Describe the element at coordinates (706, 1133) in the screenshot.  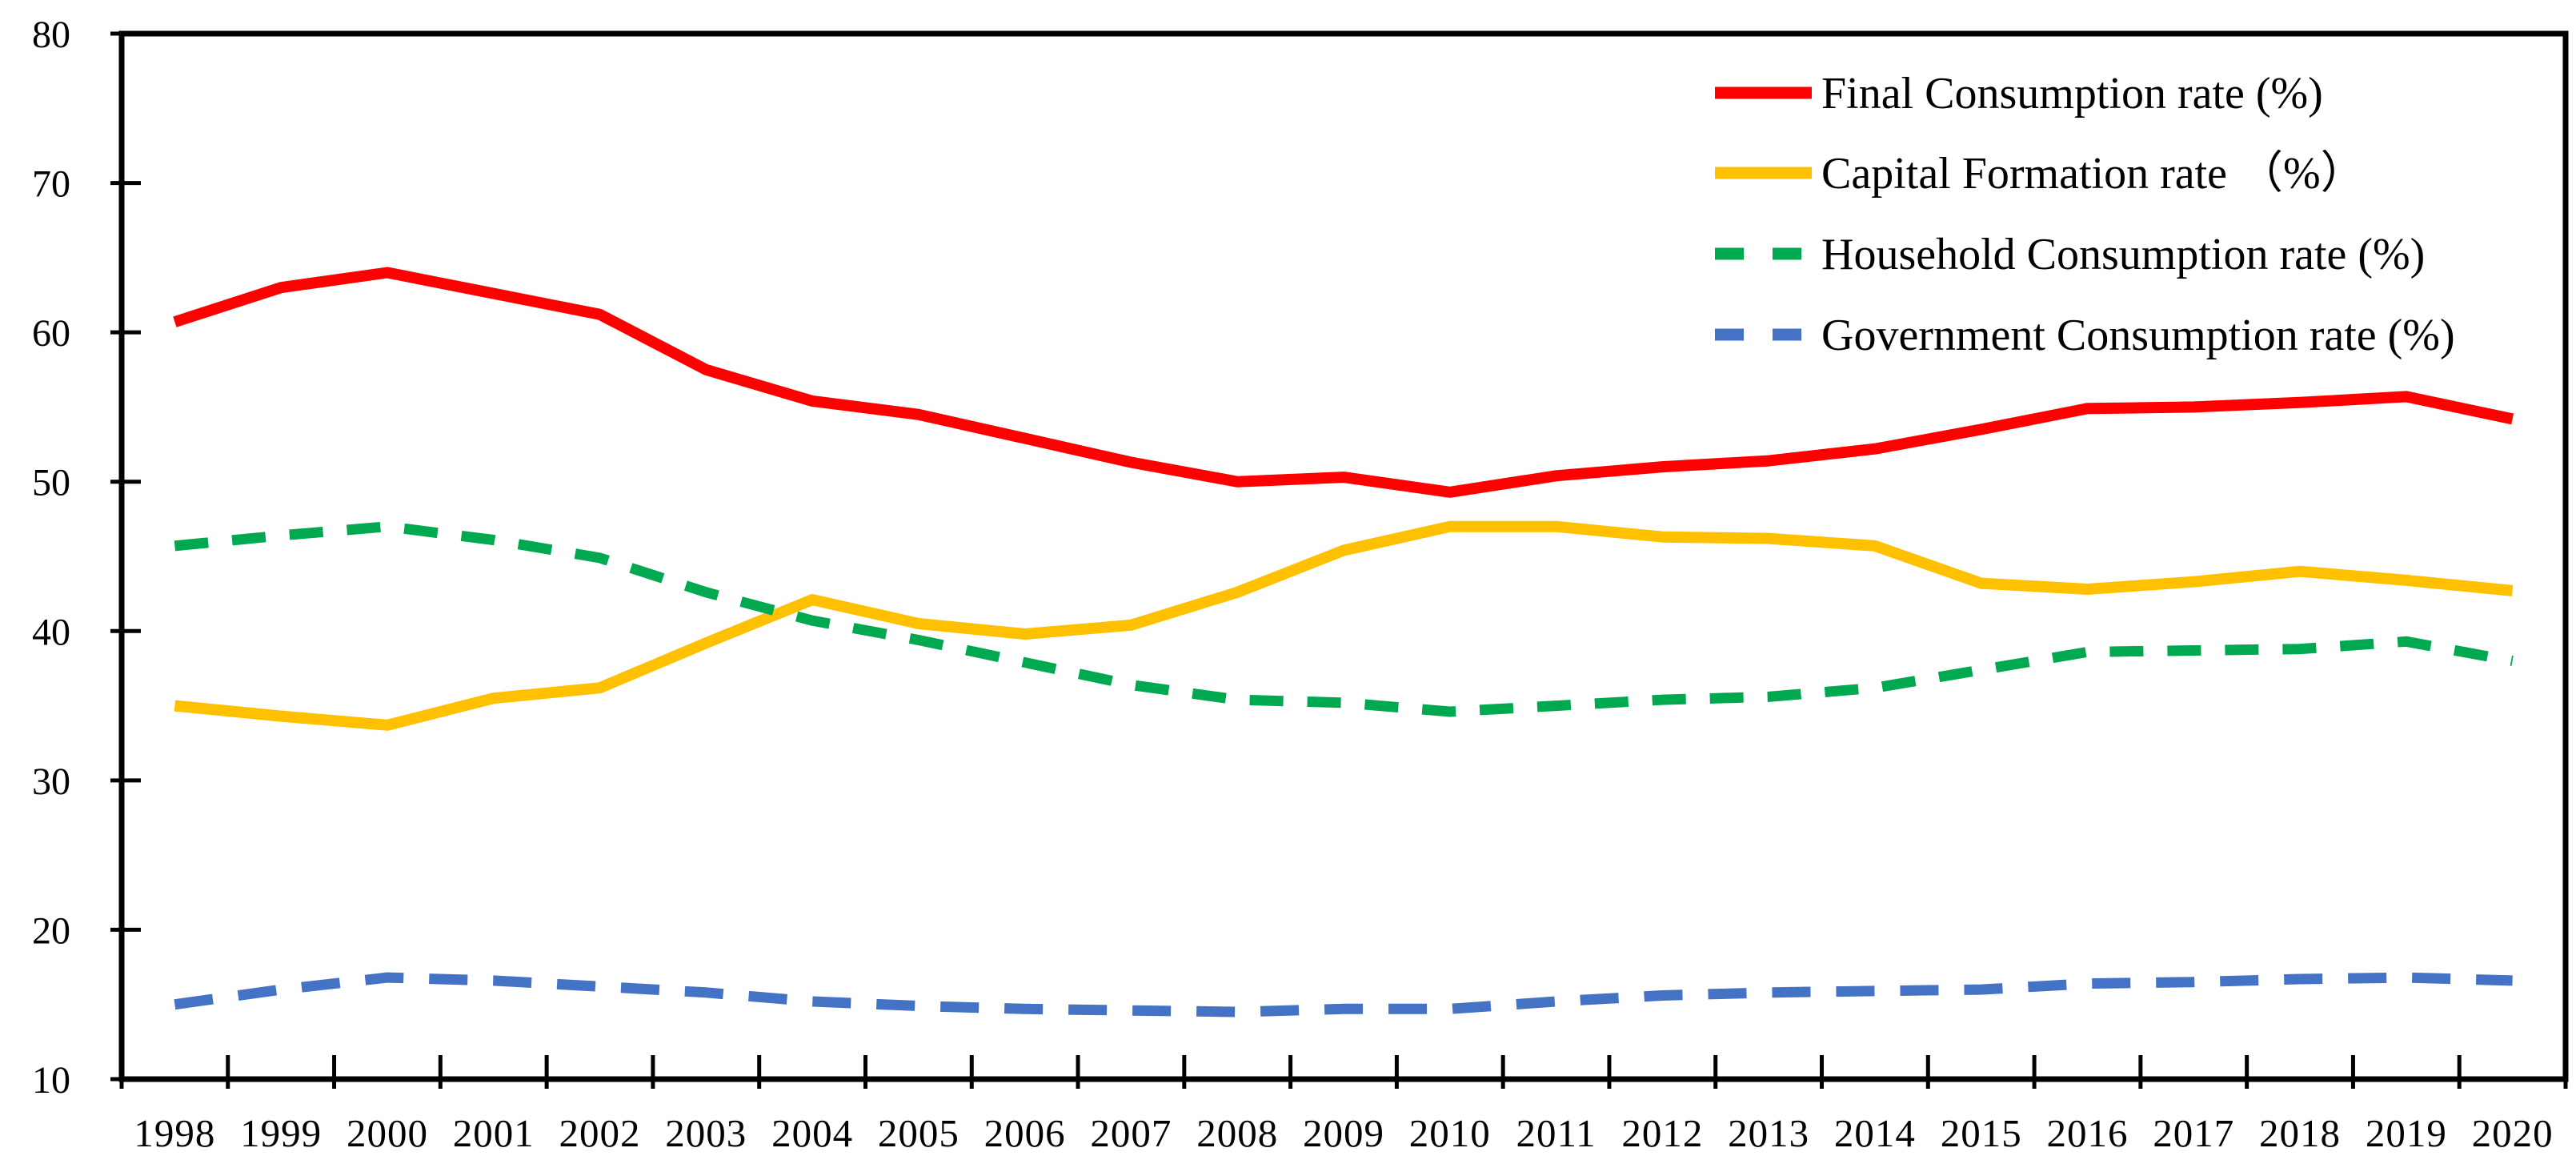
I see `x-axis-tick-label: 2003` at that location.